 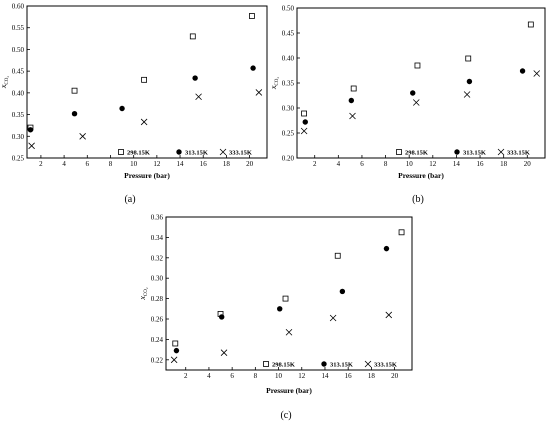 I want to click on panel-1-x-tick-label-8: 18, so click(x=504, y=164).